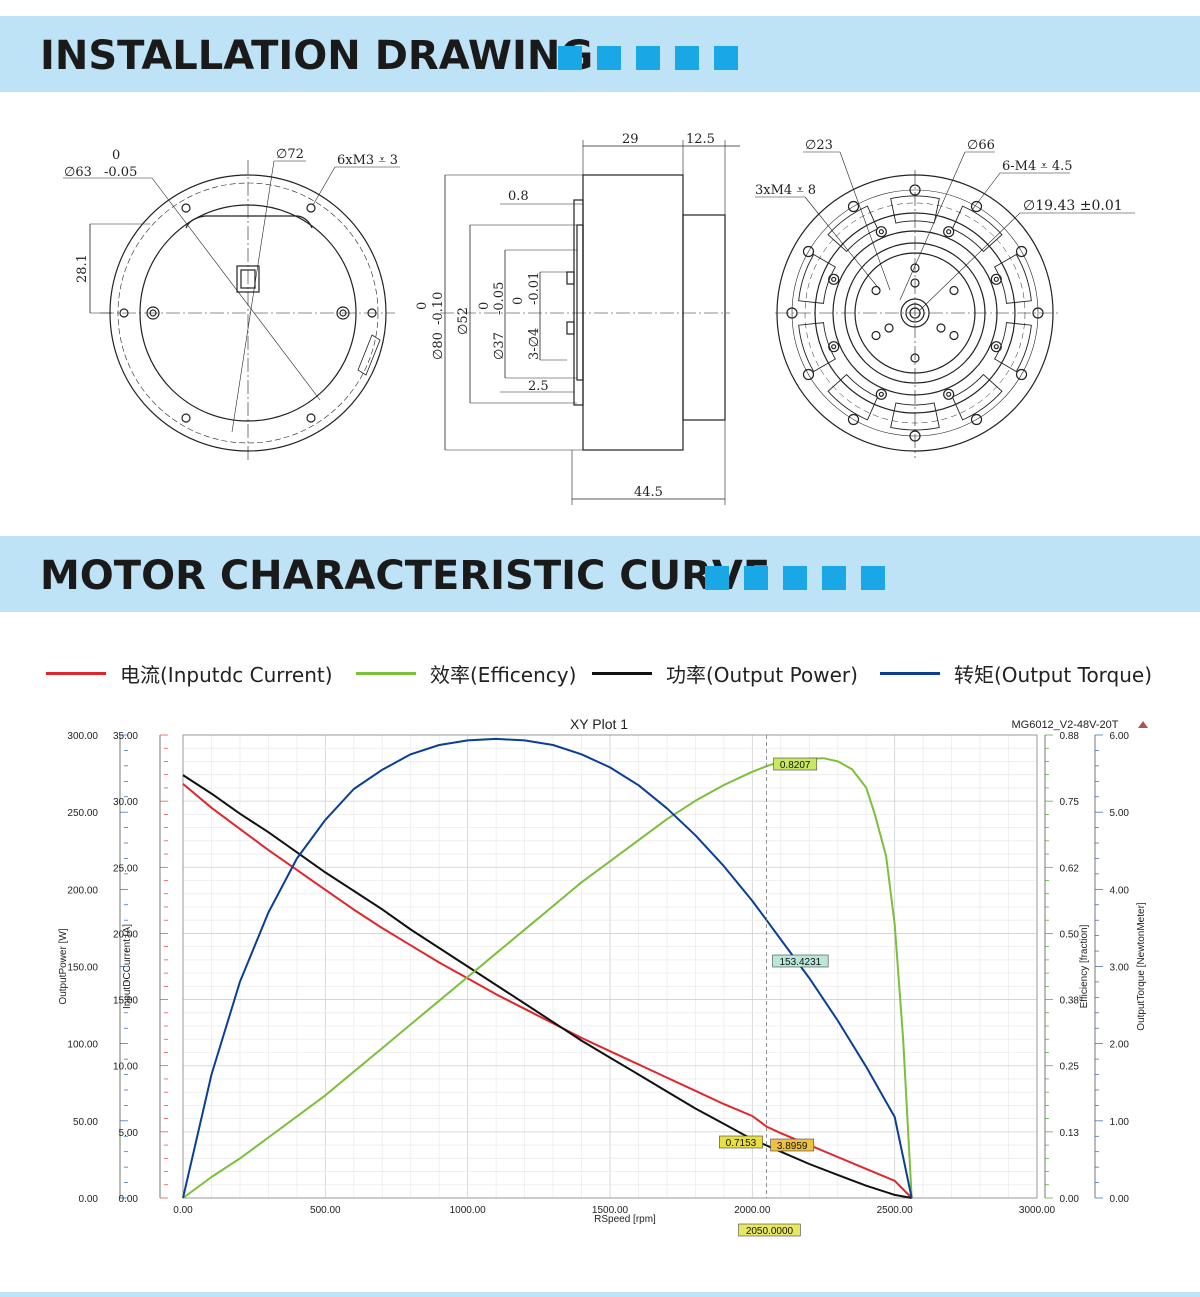 This screenshot has height=1297, width=1200. What do you see at coordinates (1070, 736) in the screenshot?
I see `y-tick-label: 0.88` at bounding box center [1070, 736].